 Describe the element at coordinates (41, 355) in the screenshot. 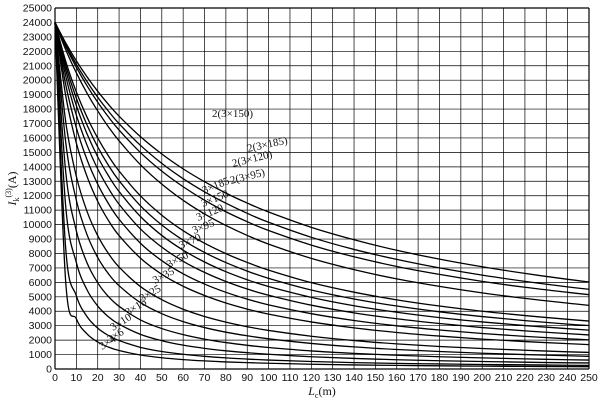

I see `y-tick-label: 1000` at that location.